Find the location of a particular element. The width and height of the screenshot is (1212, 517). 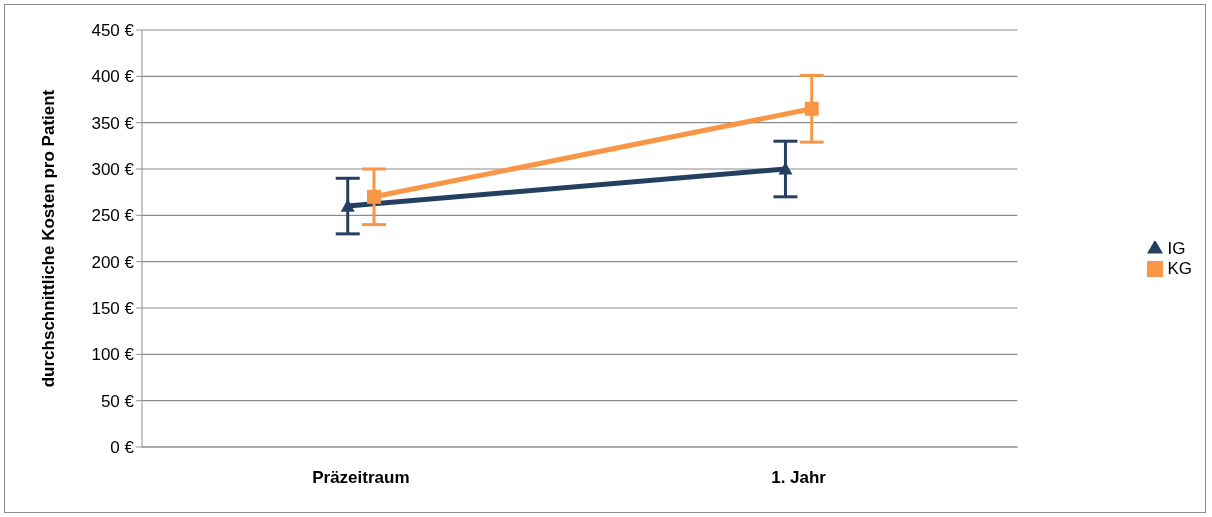

legend-label: KG is located at coordinates (1179, 268).